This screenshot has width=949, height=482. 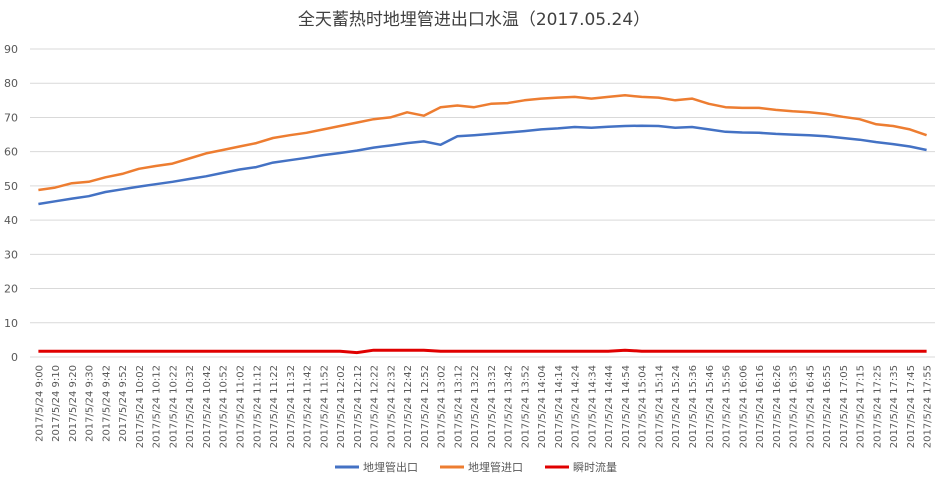 I want to click on x-tick-label: 2017/5/24 17:05, so click(x=844, y=406).